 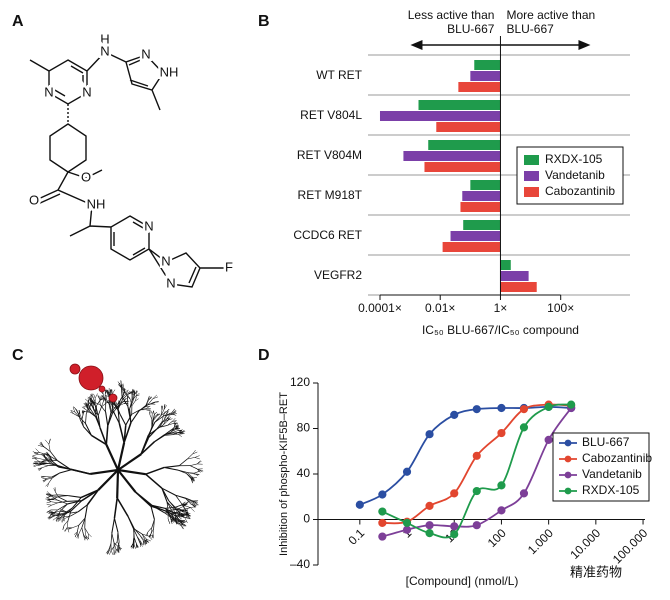 I want to click on x-tick-label: 0.01×, so click(x=440, y=308).